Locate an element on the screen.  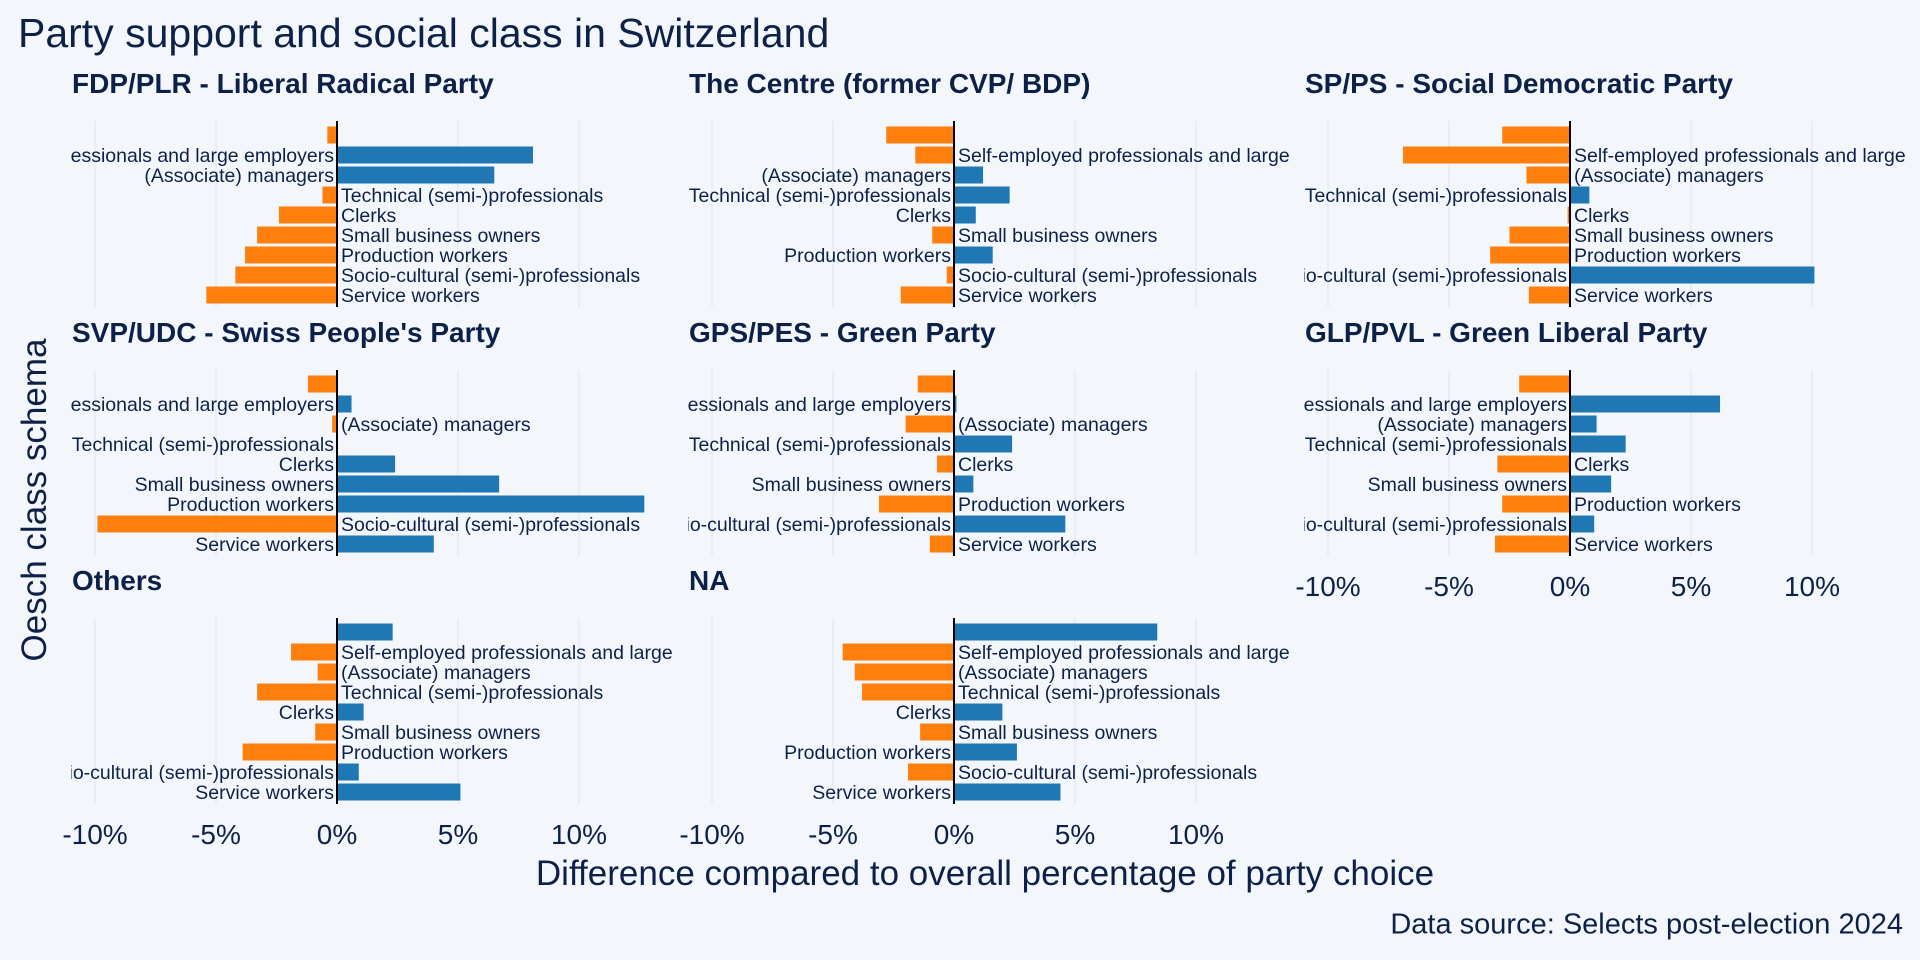
panel-title: SVP/UDC - Swiss People's Party is located at coordinates (286, 332).